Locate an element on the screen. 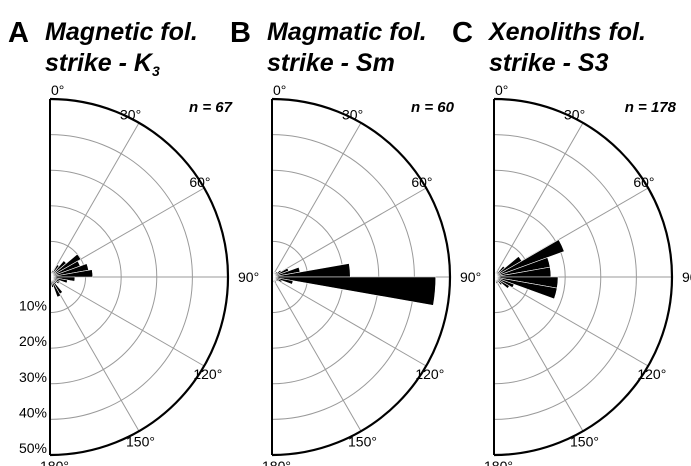  panel-title-line2: strike - Sm is located at coordinates (331, 63).